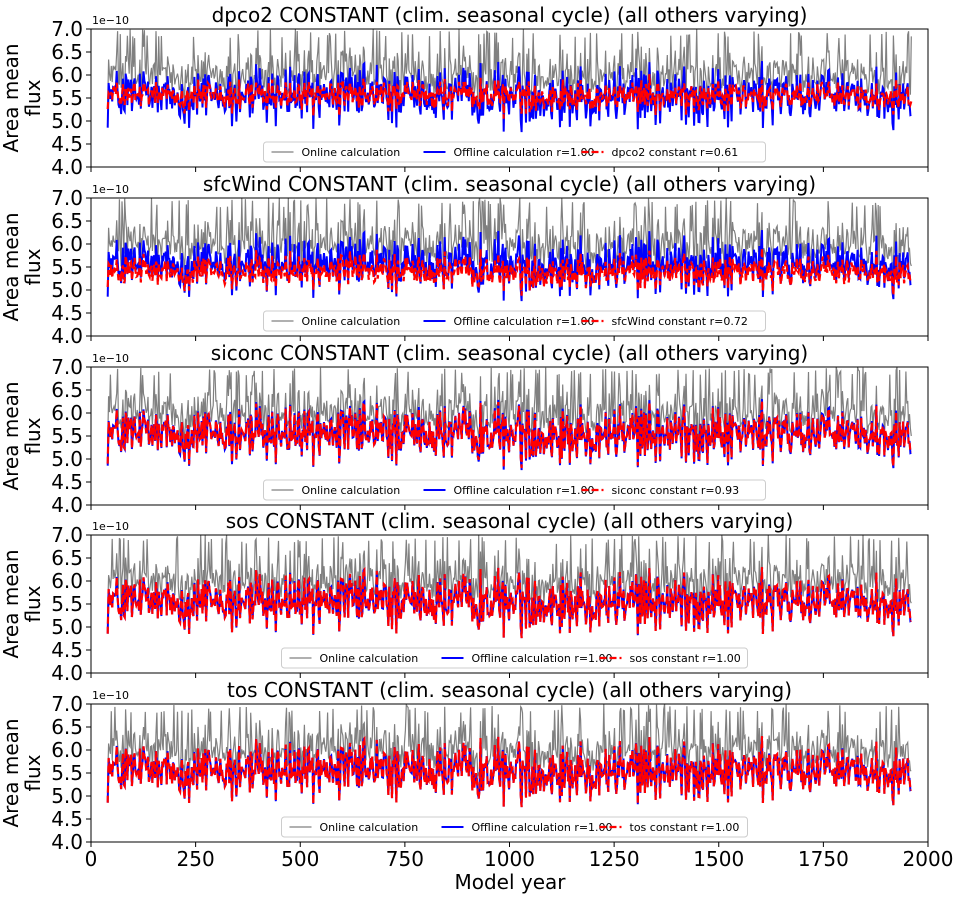  Describe the element at coordinates (614, 859) in the screenshot. I see `x-tick-label: 1250` at that location.